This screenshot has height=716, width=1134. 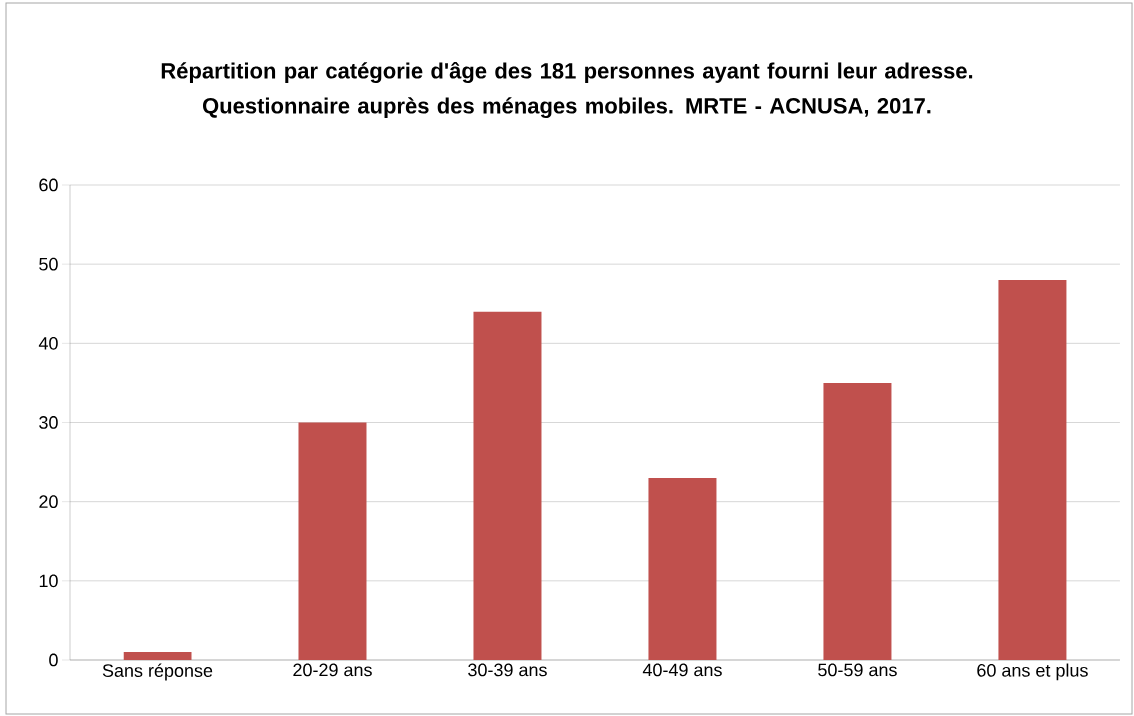 I want to click on y-tick-label: 30, so click(x=48, y=422).